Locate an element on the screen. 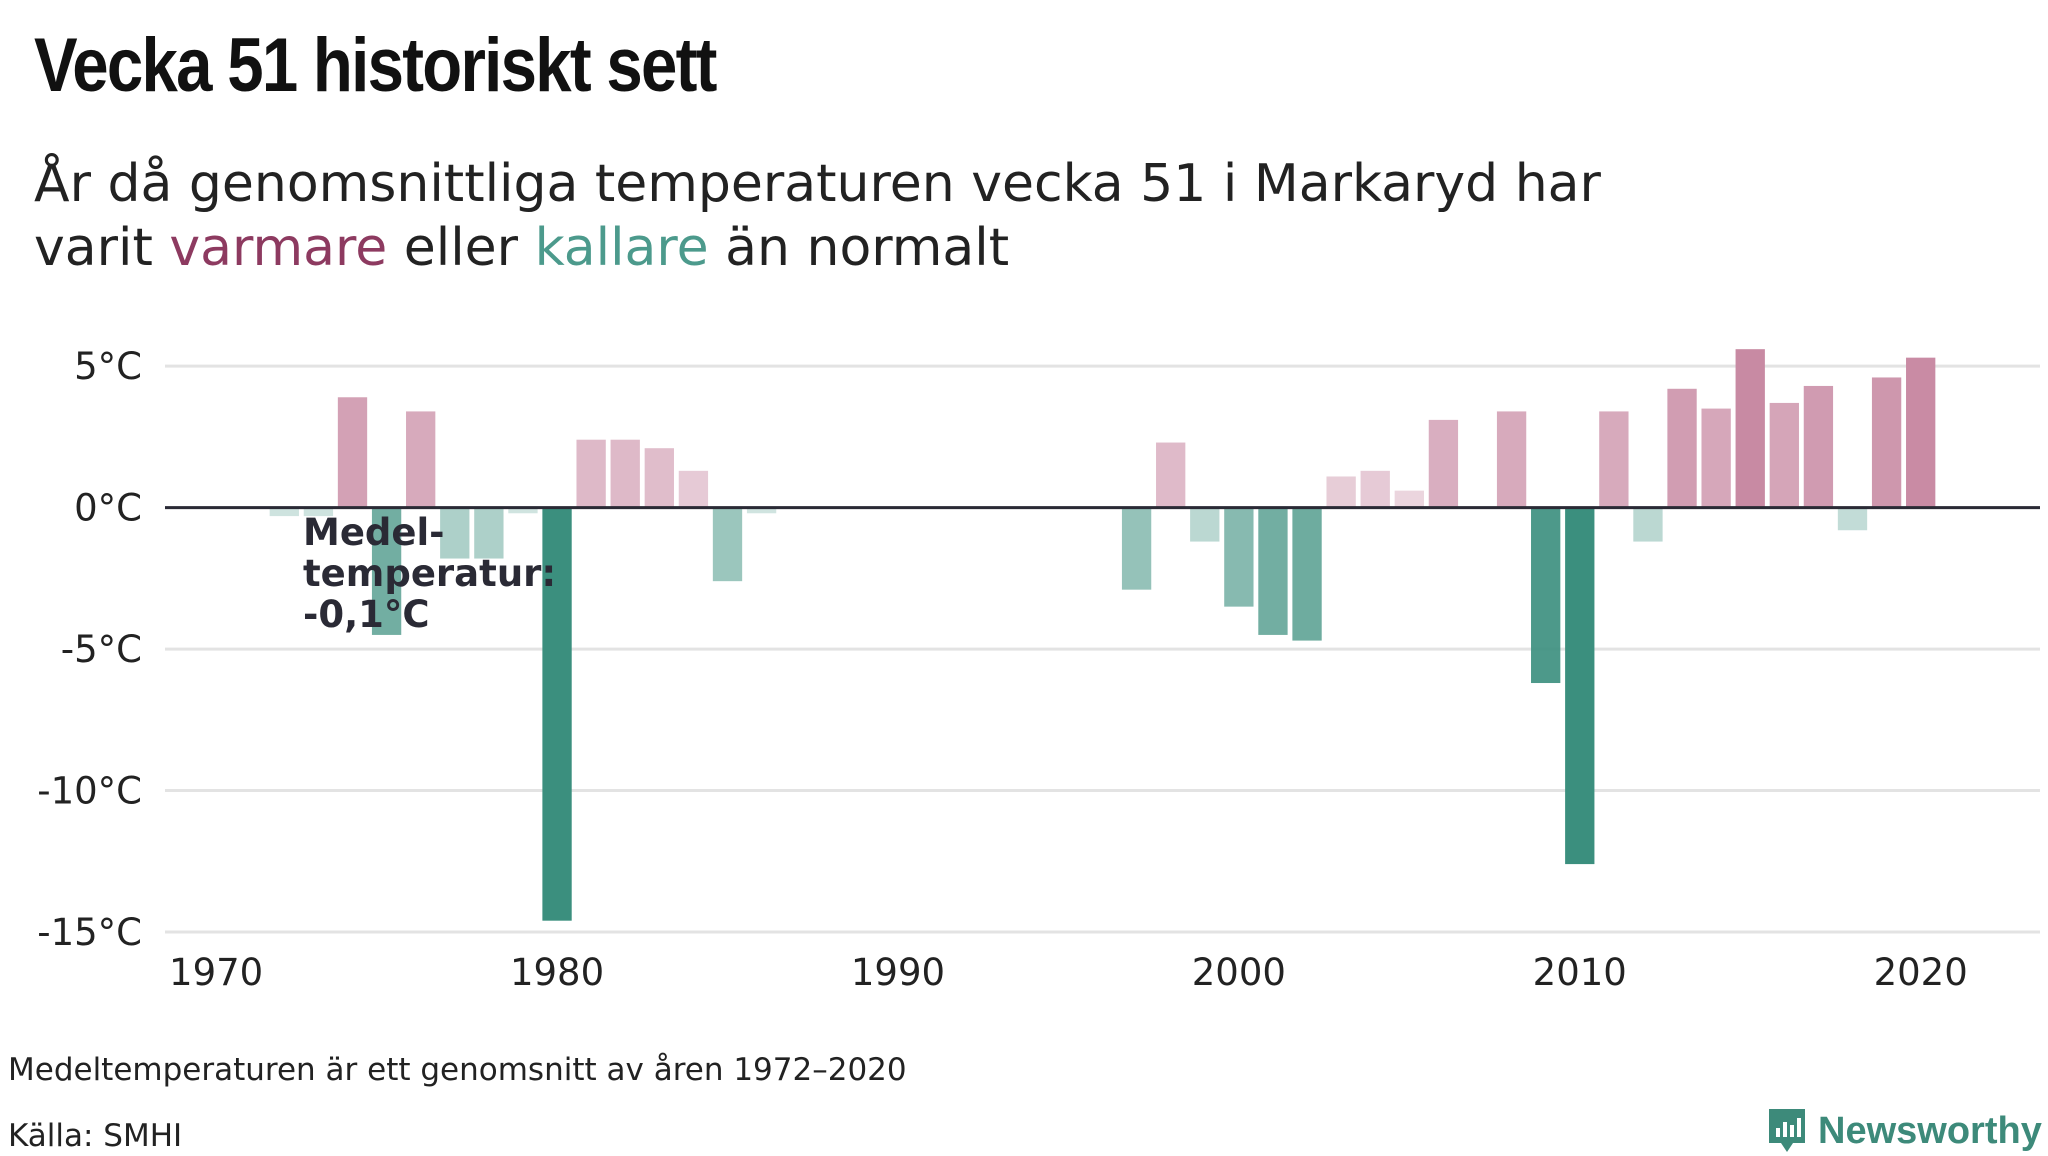 Image resolution: width=2048 pixels, height=1156 pixels. x-tick-label: 1970 is located at coordinates (216, 972).